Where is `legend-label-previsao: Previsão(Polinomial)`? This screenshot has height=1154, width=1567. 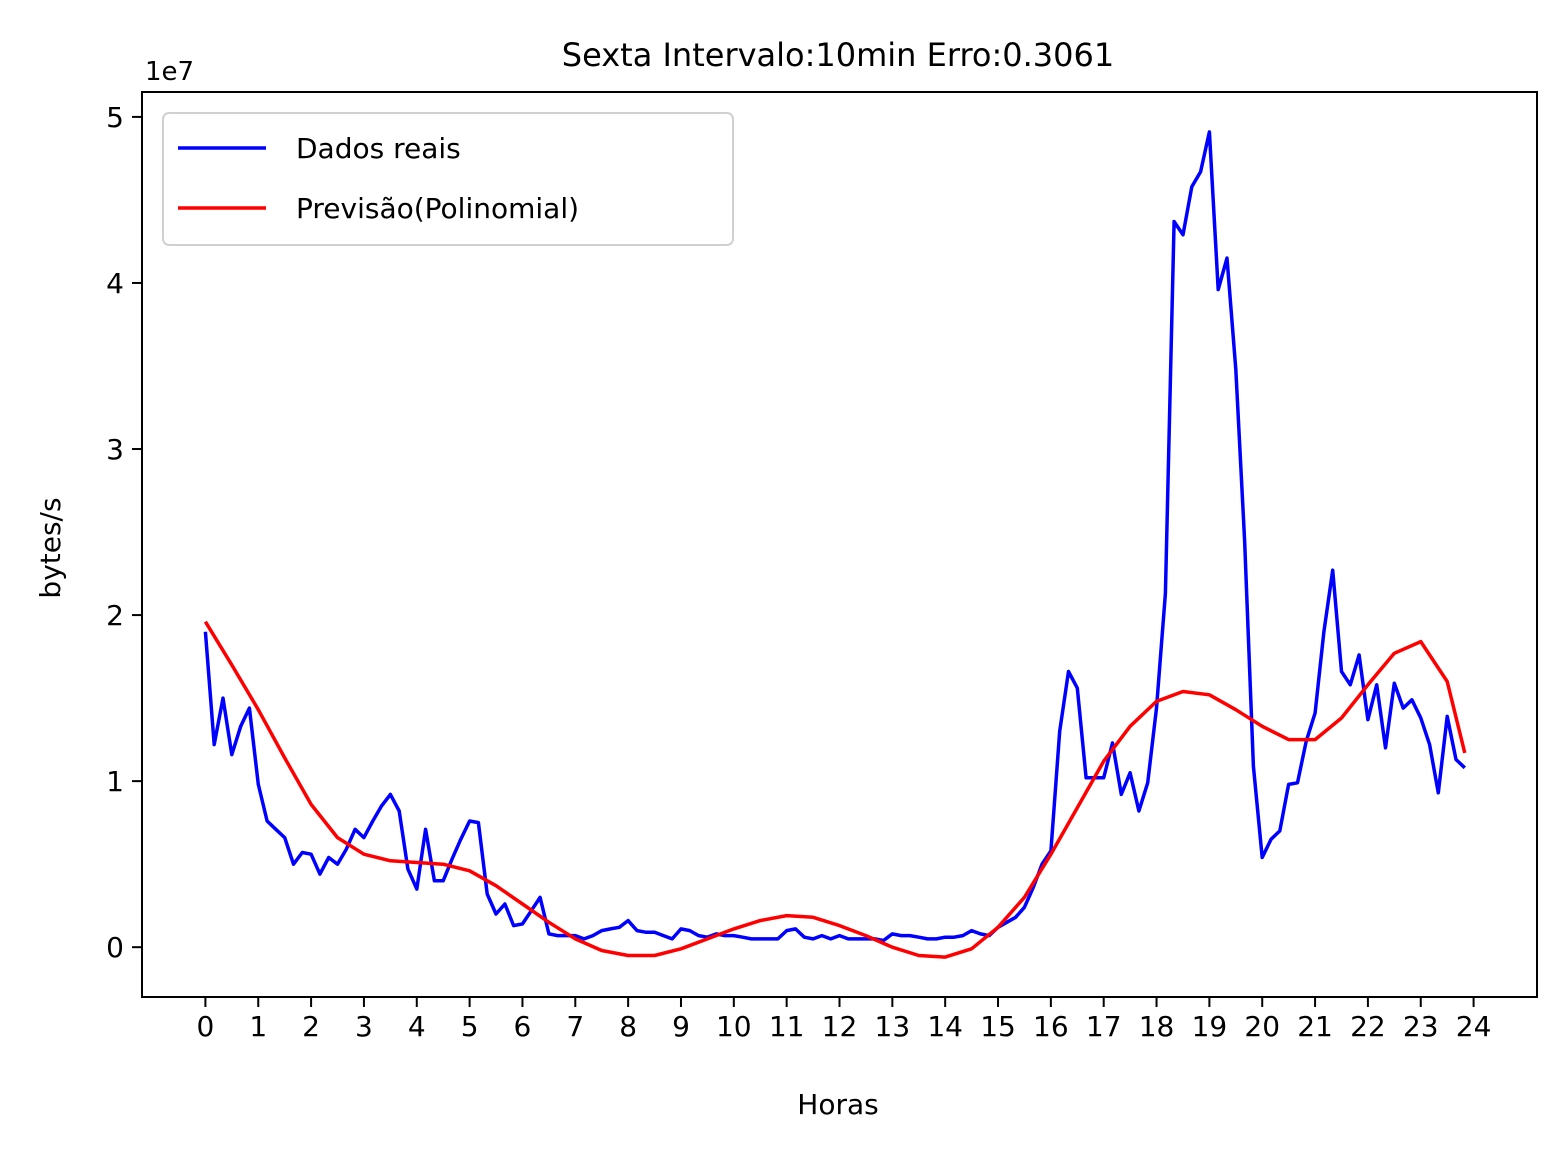
legend-label-previsao: Previsão(Polinomial) is located at coordinates (437, 208).